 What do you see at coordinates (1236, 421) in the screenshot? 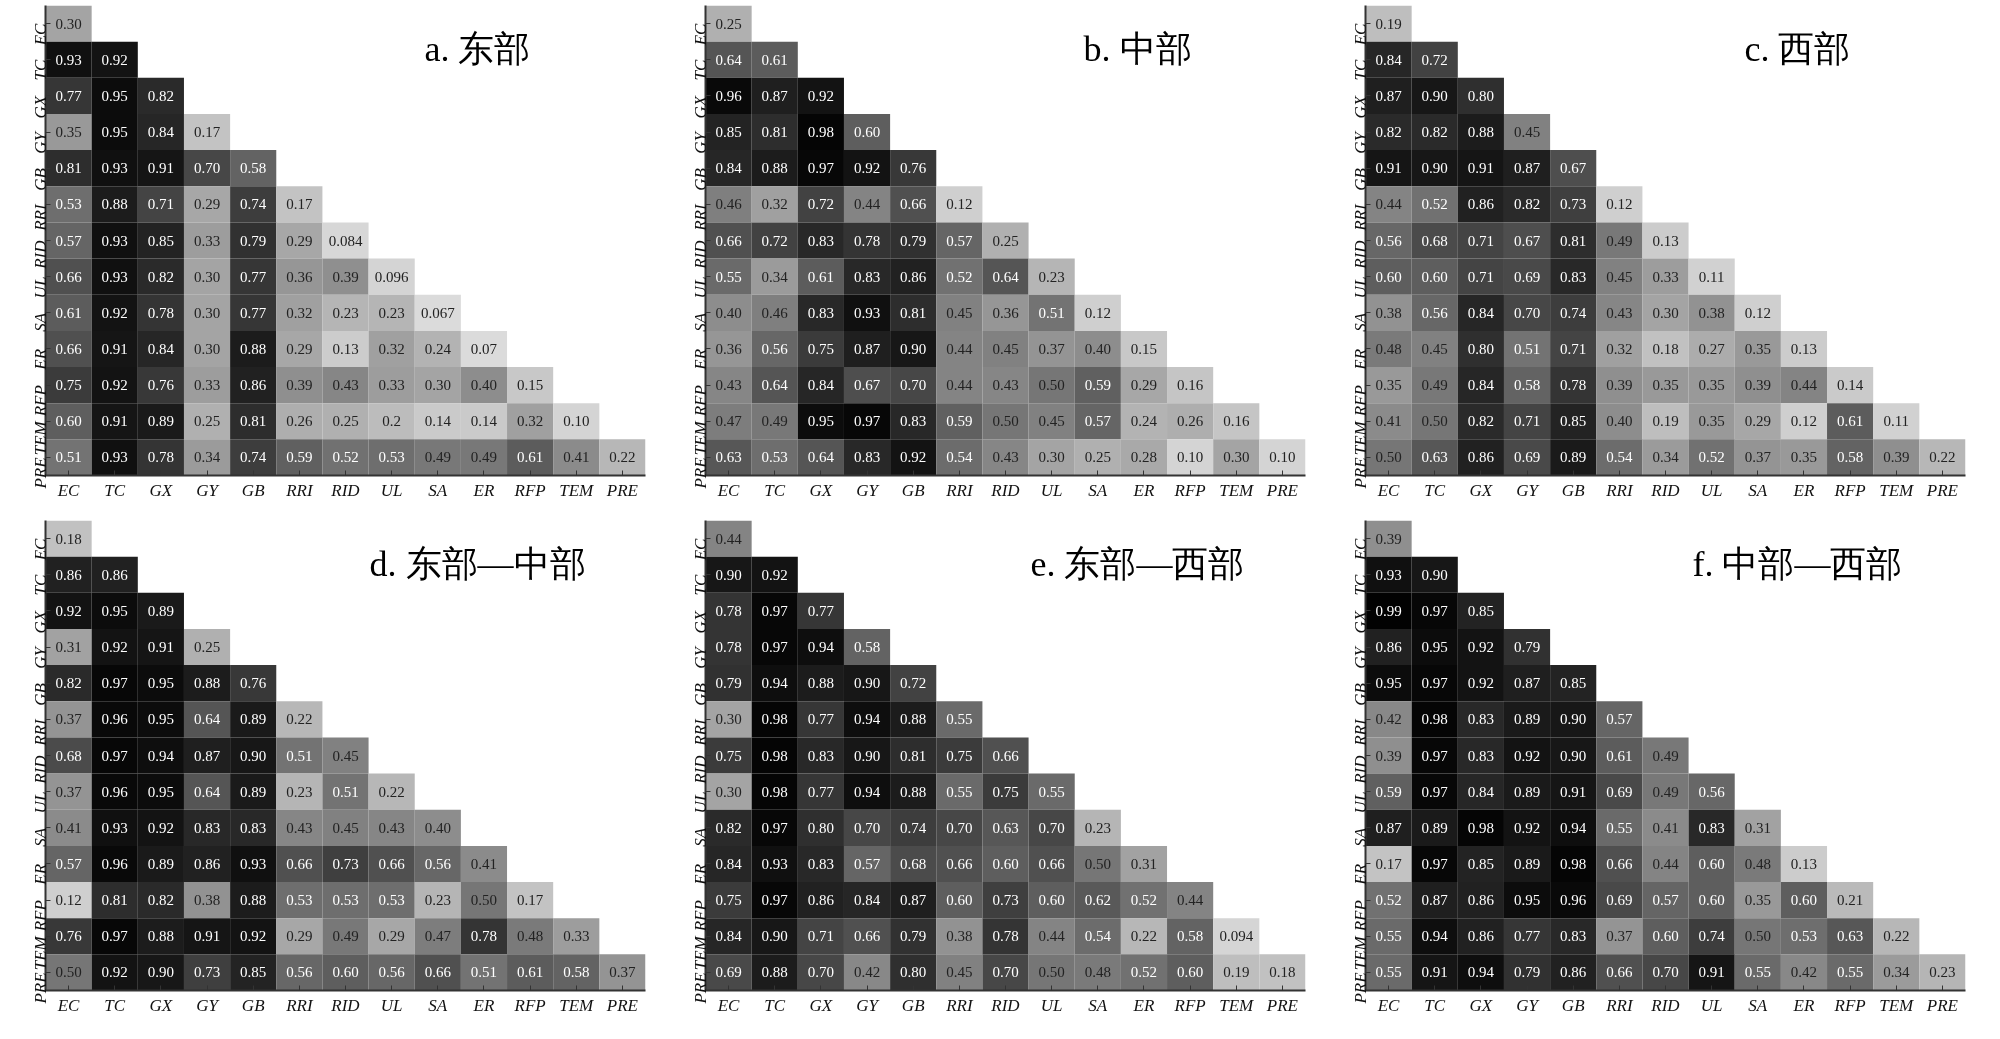
I see `data-label: 0.16` at bounding box center [1236, 421].